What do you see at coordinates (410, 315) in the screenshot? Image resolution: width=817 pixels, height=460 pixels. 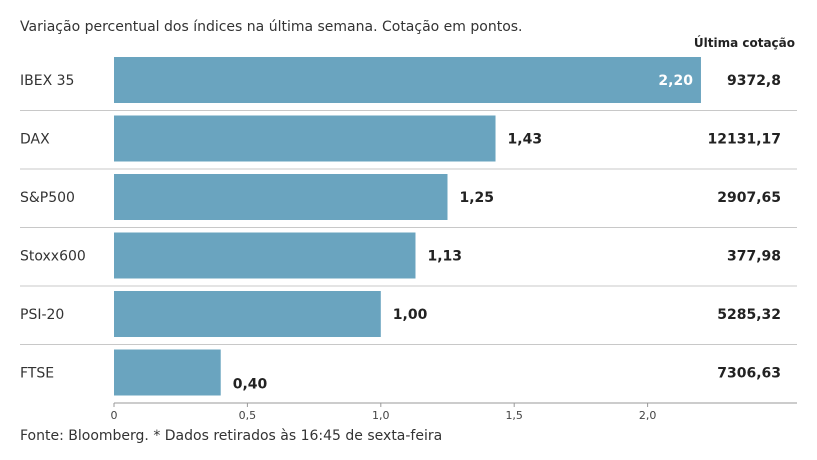 I see `bar-value-label: 1,00` at bounding box center [410, 315].